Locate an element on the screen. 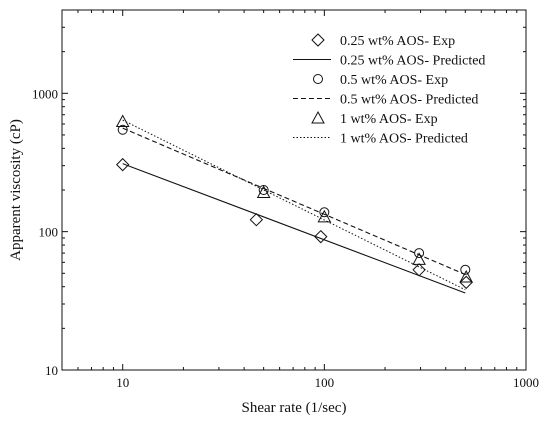 The height and width of the screenshot is (421, 550). legend-marker-diamond is located at coordinates (318, 40).